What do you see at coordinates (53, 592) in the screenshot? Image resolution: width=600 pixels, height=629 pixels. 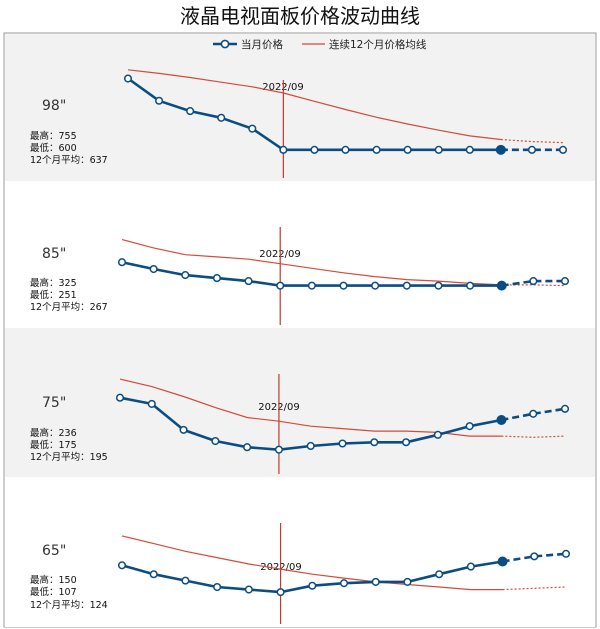 I see `stat-min-65: 最低：107` at bounding box center [53, 592].